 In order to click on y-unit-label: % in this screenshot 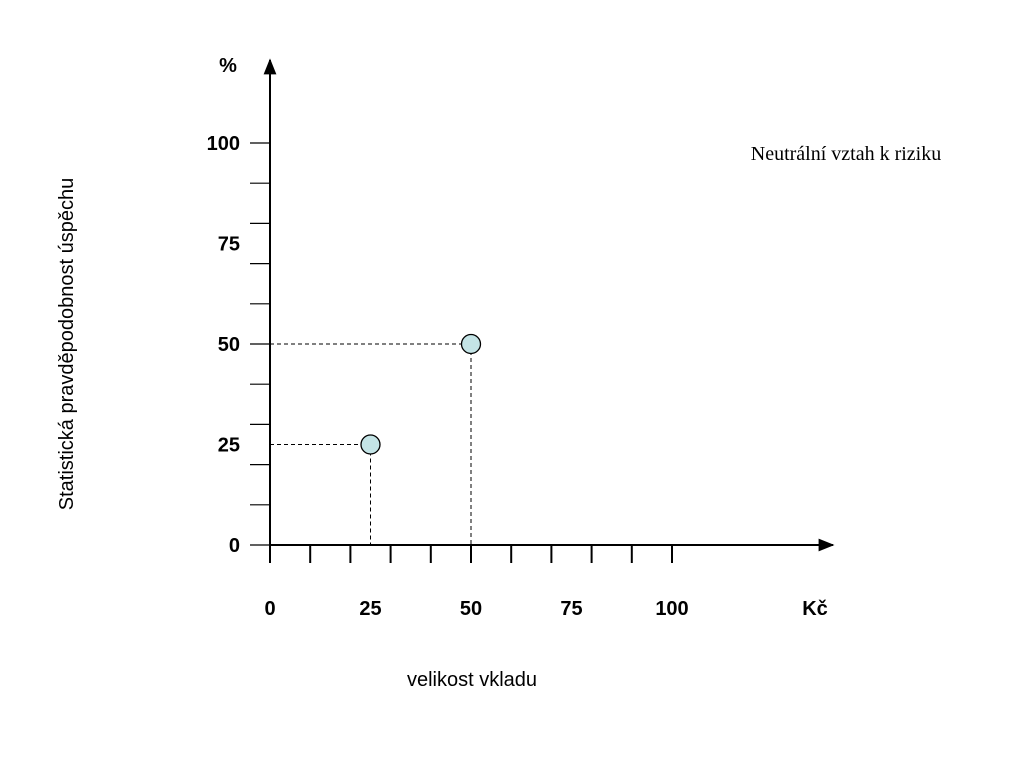, I will do `click(228, 66)`.